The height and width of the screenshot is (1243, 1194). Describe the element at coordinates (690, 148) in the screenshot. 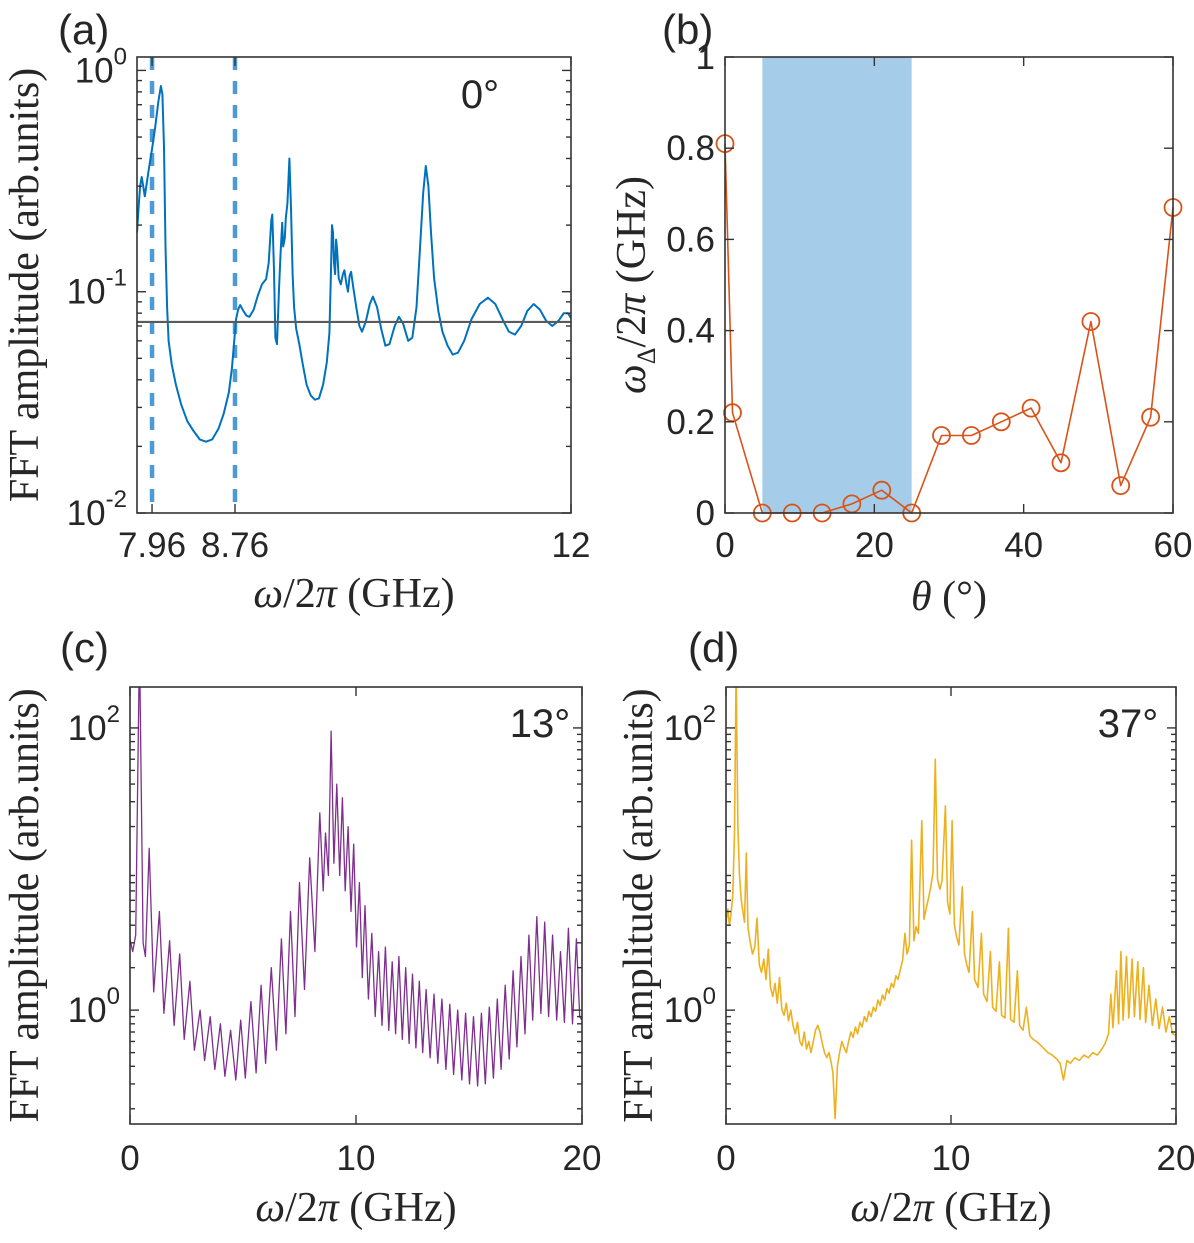

I see `ytick-label: 0.8` at that location.